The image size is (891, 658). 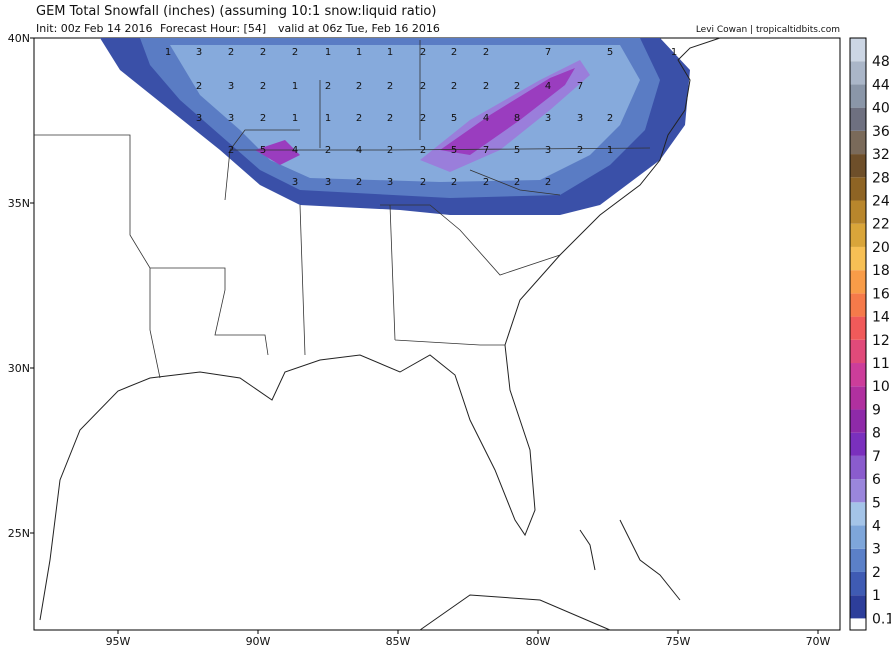 What do you see at coordinates (398, 641) in the screenshot?
I see `lon-label: 85W` at bounding box center [398, 641].